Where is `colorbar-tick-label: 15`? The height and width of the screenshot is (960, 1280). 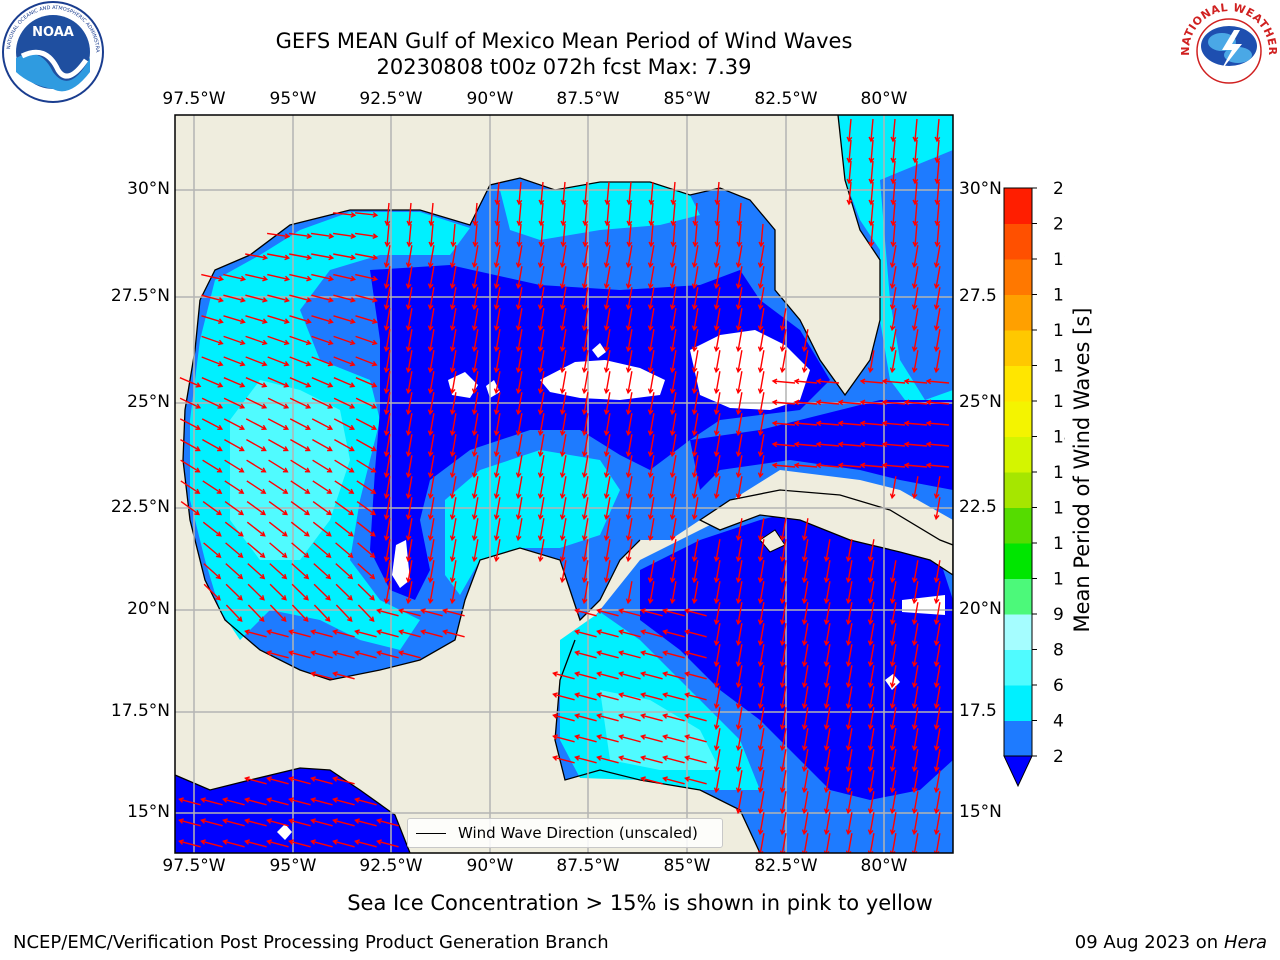 colorbar-tick-label: 15 is located at coordinates (1059, 402).